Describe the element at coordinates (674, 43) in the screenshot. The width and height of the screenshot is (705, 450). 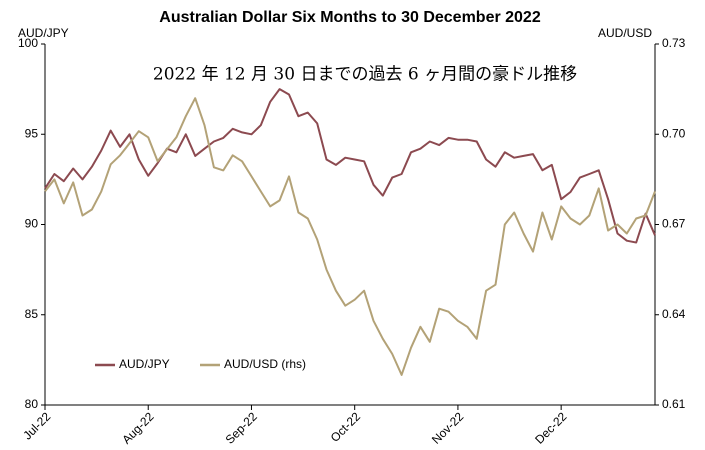
I see `y2-tick-label: 0.73` at that location.